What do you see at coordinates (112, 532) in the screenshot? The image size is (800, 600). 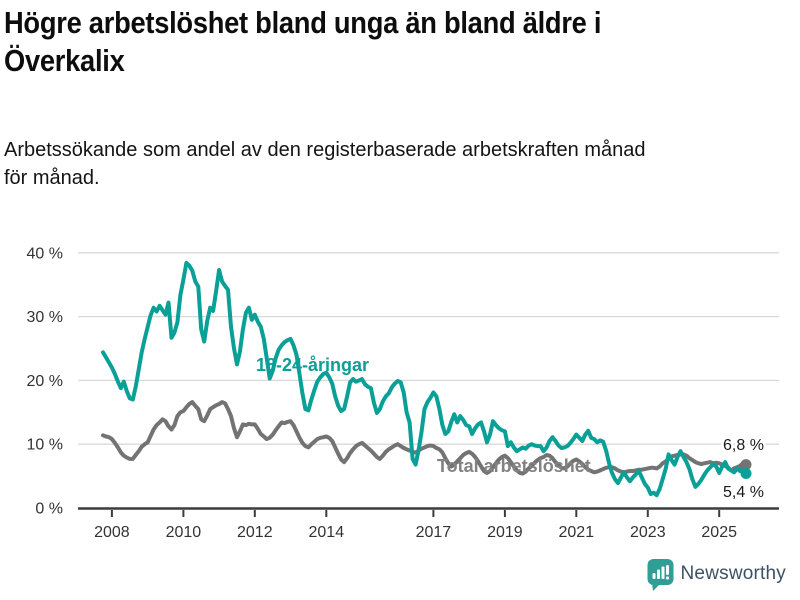 I see `x-tick-label: 2008` at bounding box center [112, 532].